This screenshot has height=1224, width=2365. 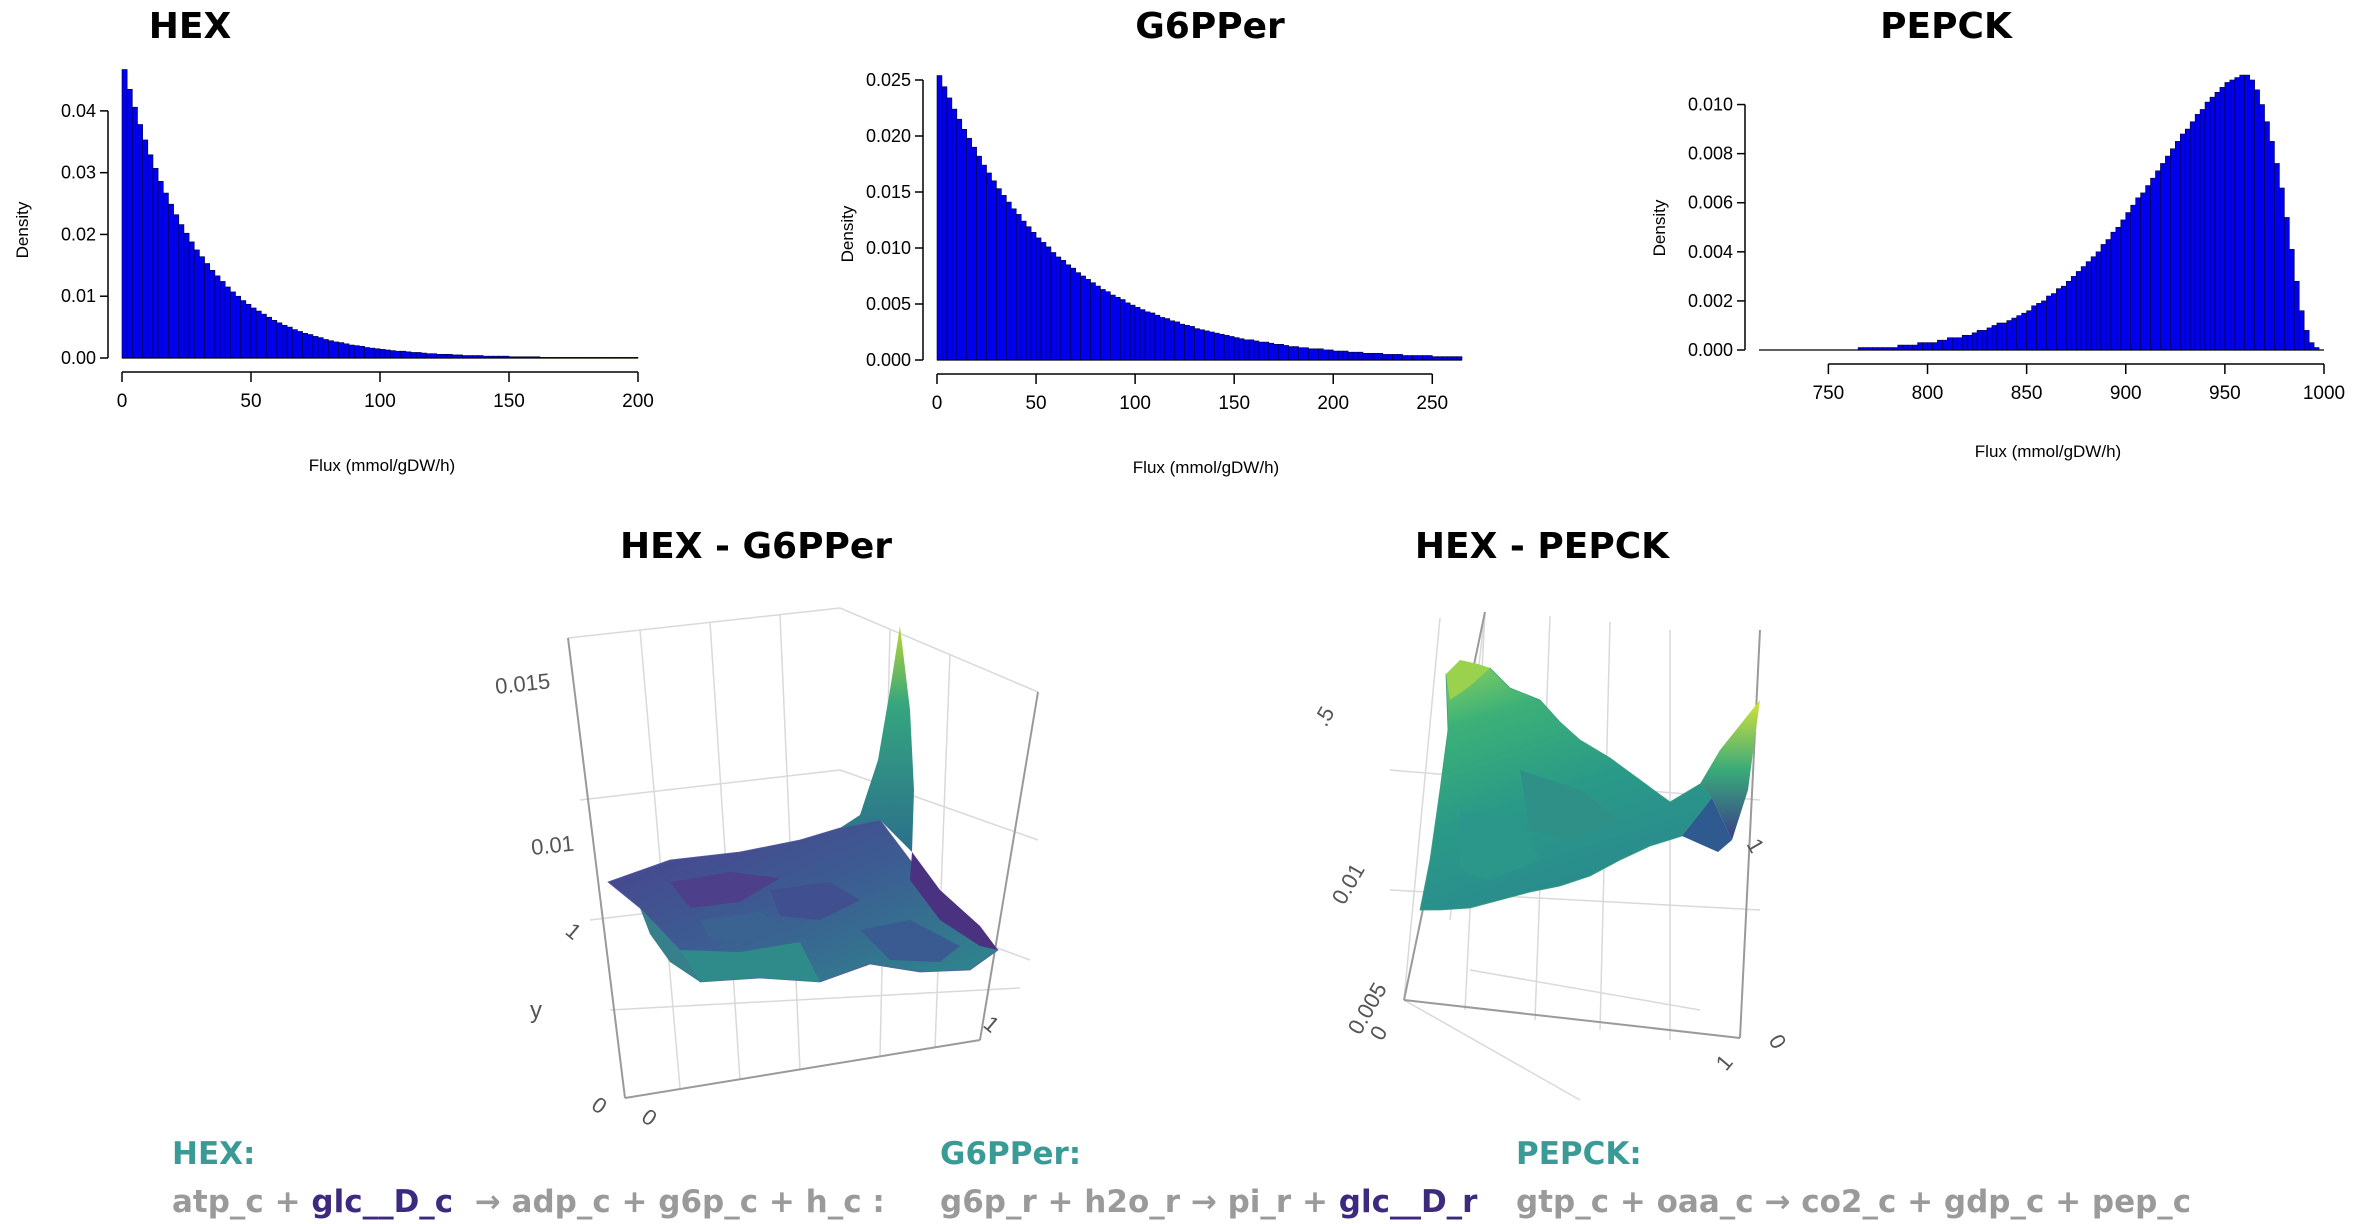 What do you see at coordinates (2048, 451) in the screenshot?
I see `pepck-flux-xlabel: Flux (mmol/gDW/h)` at bounding box center [2048, 451].